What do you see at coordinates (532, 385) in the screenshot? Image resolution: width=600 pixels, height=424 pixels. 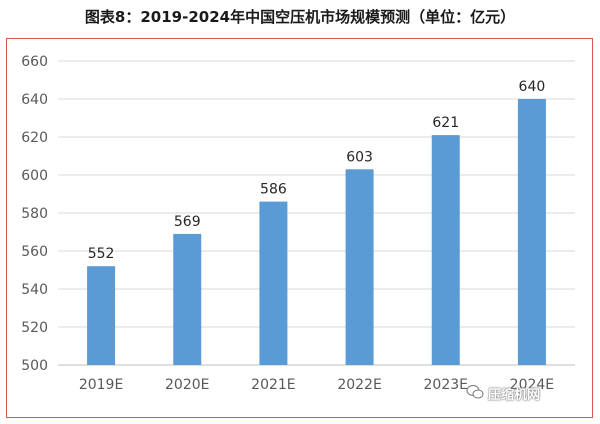 I see `x-tick-label: 2024E` at bounding box center [532, 385].